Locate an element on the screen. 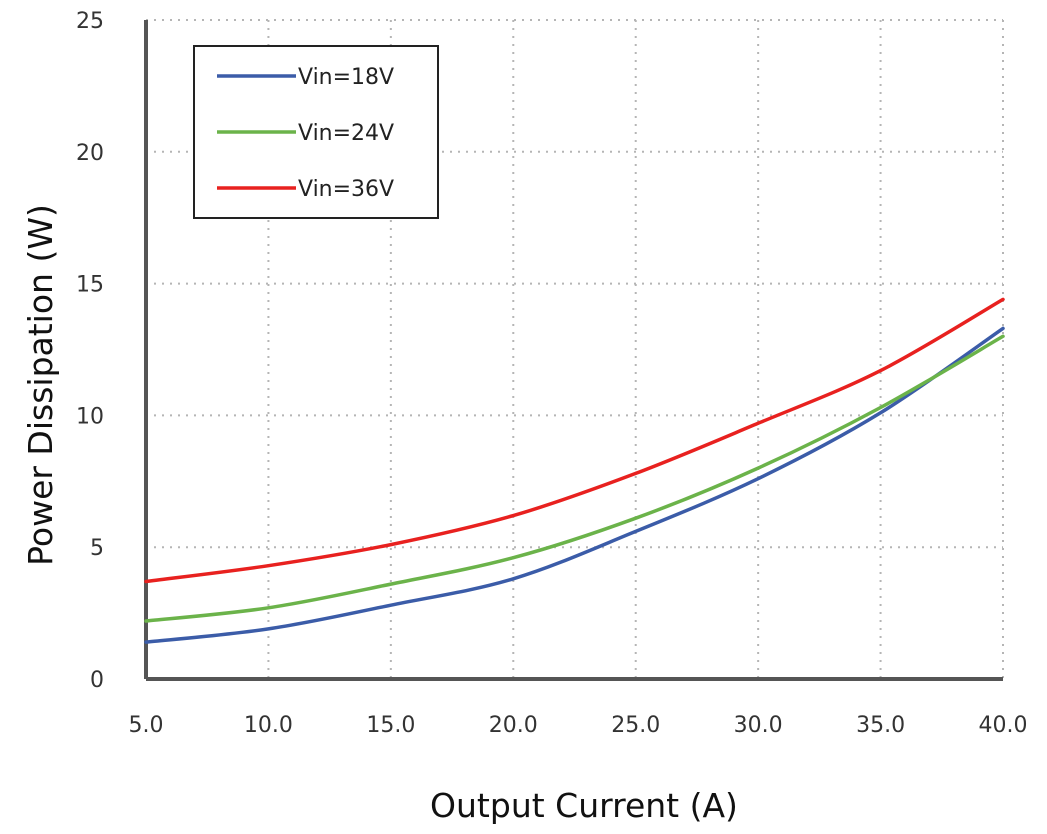 This screenshot has height=834, width=1047. x-tick-label: 20.0 is located at coordinates (513, 725).